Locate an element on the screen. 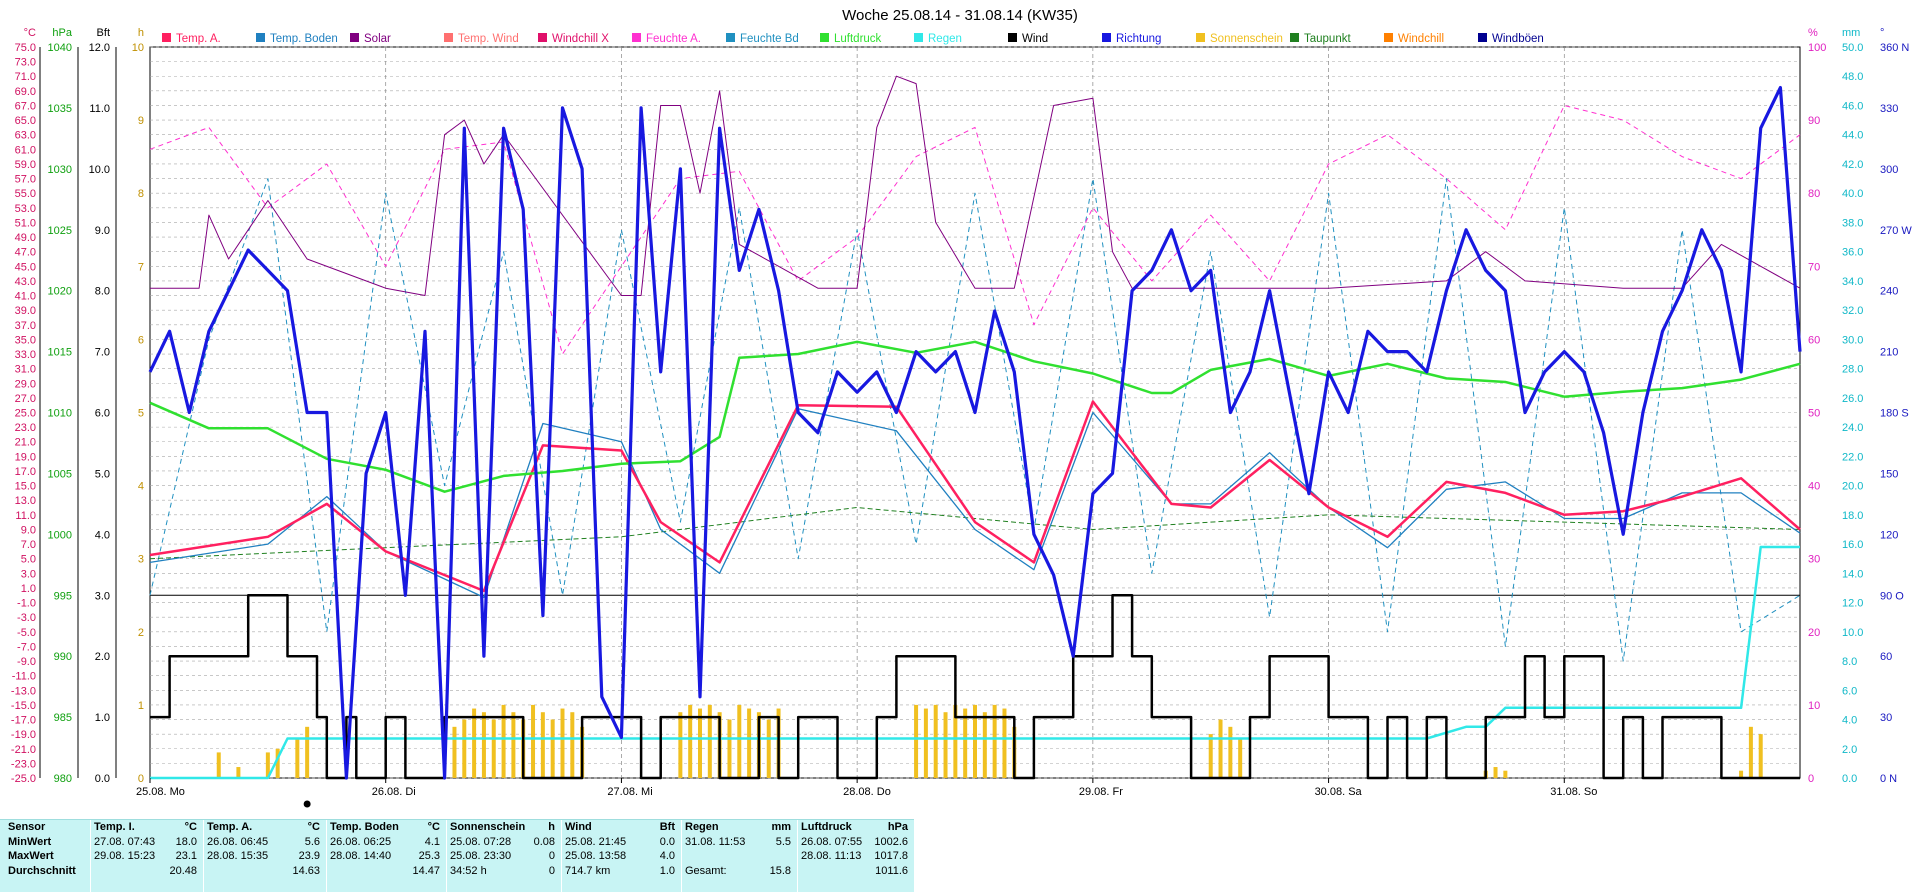 Image resolution: width=1920 pixels, height=892 pixels. pressure_hpa-tick-label: 1000 is located at coordinates (60, 535).